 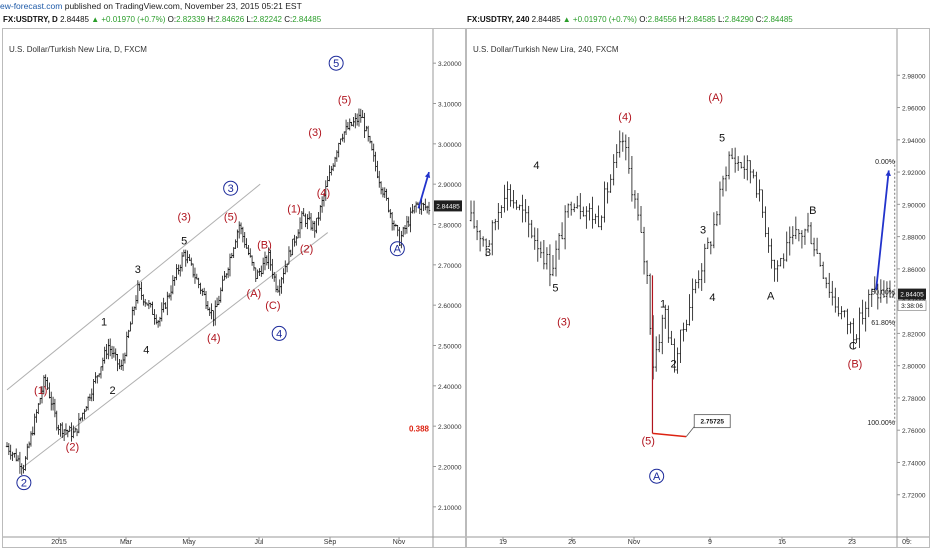 I want to click on right-symbol: FX:USDTRY, 240, so click(x=498, y=19).